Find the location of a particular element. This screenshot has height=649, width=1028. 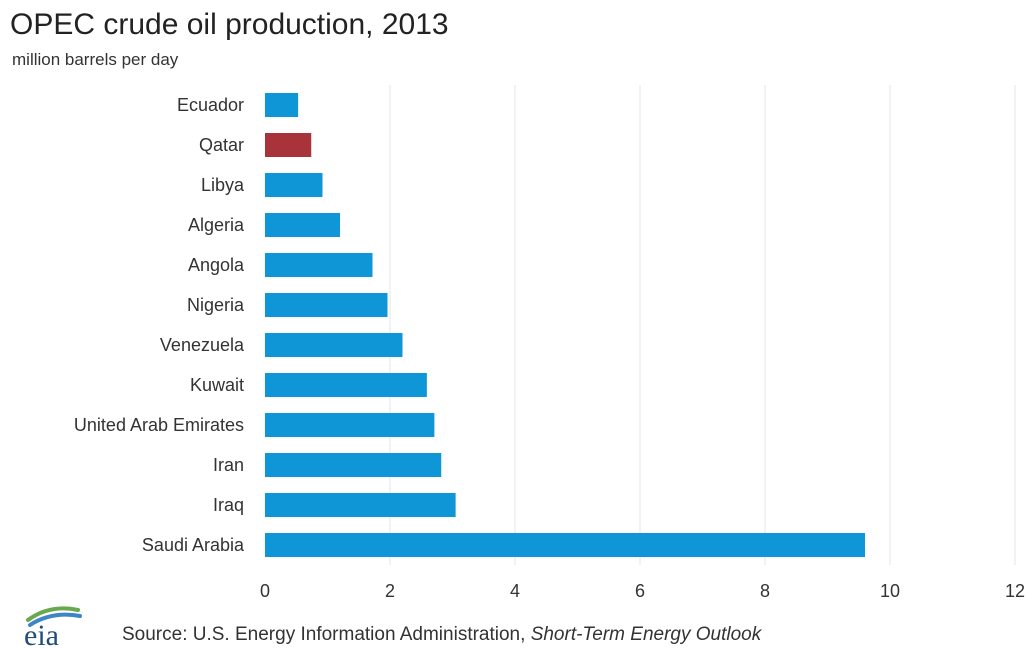

x-tick-label: 8 is located at coordinates (765, 590).